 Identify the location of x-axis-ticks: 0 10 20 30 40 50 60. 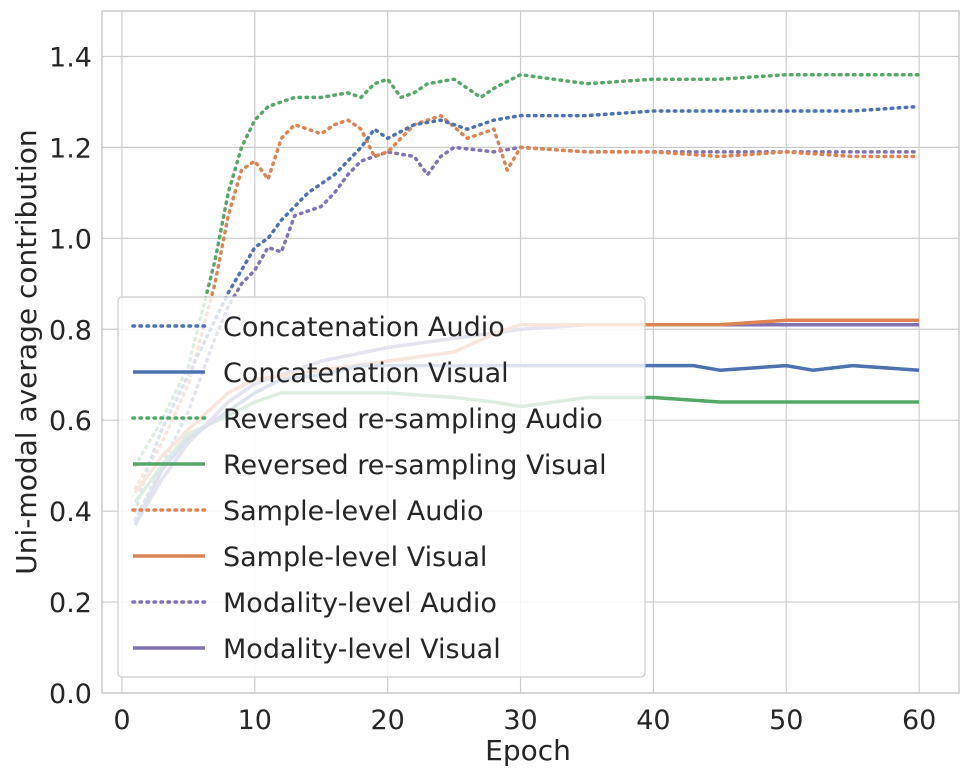
(524, 720).